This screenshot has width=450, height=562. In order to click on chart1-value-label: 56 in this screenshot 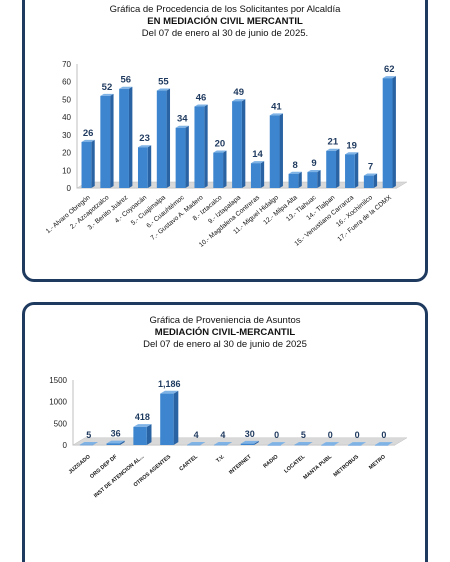, I will do `click(125, 80)`.